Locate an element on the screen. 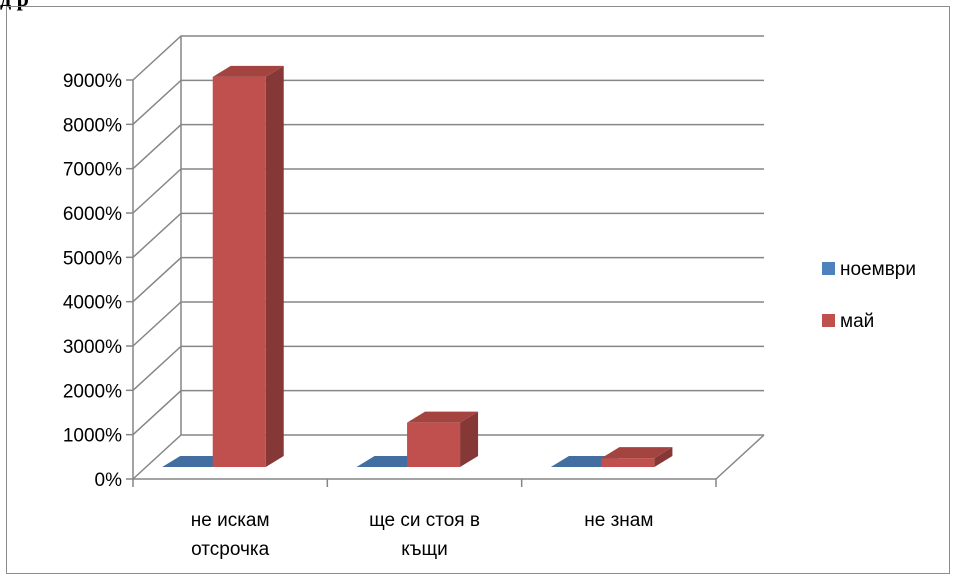 This screenshot has width=958, height=579. y-tick-label: 6000% is located at coordinates (92, 214).